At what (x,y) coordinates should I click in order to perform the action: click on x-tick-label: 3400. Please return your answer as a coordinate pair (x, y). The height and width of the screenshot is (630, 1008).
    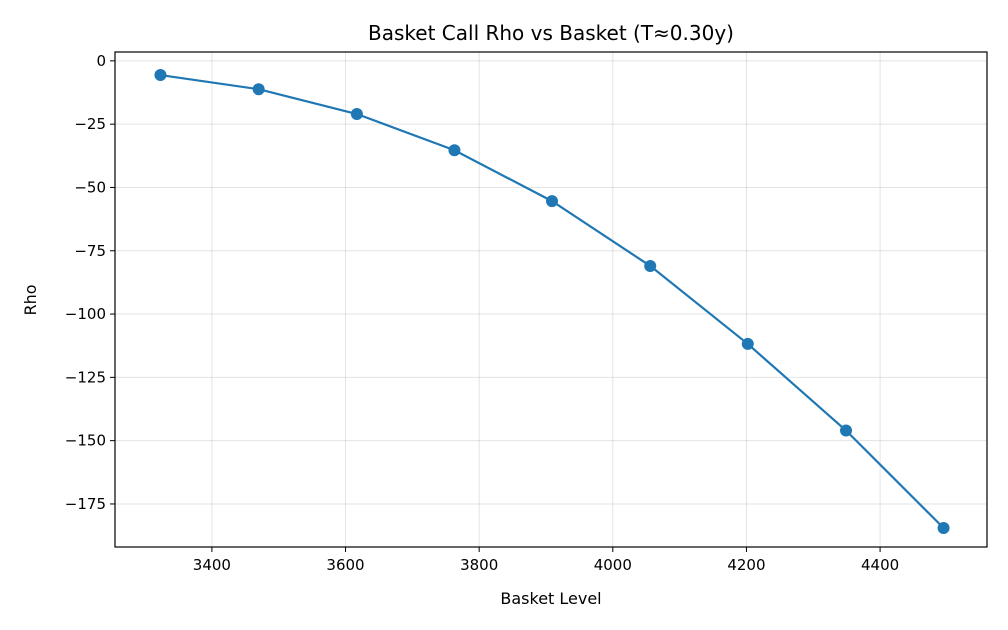
    Looking at the image, I should click on (212, 565).